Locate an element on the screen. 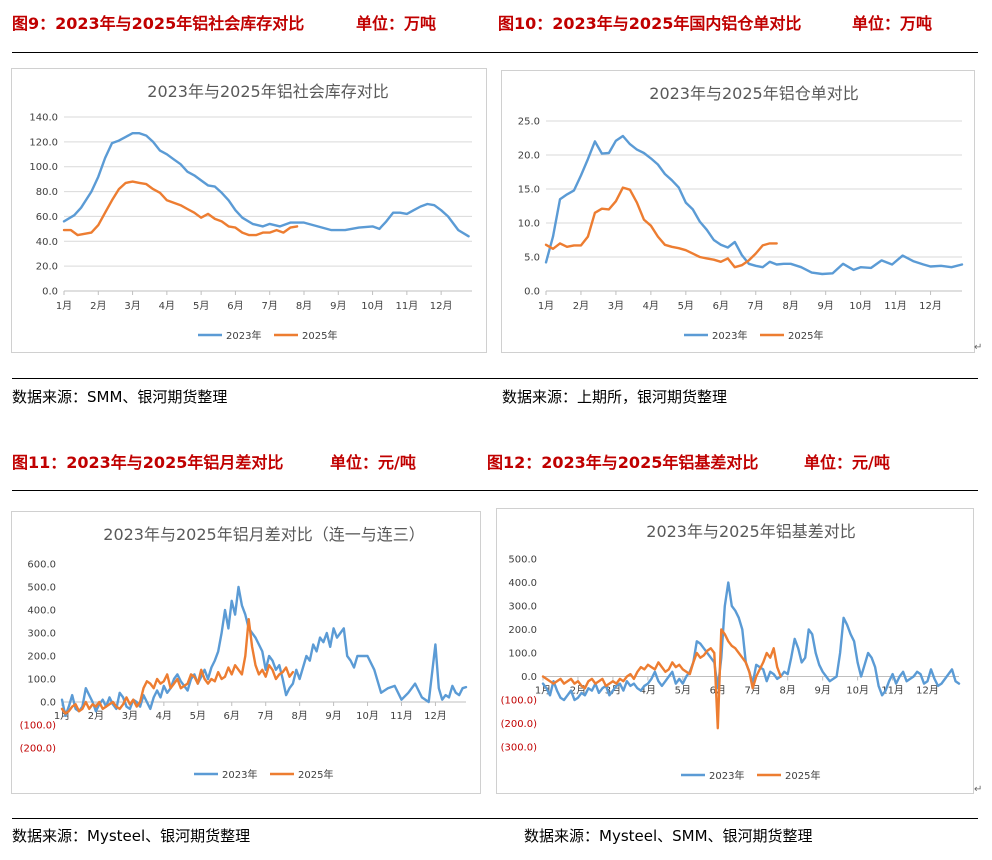 The height and width of the screenshot is (860, 992). figure-9-source: 数据来源：SMM、银河期货整理 is located at coordinates (120, 397).